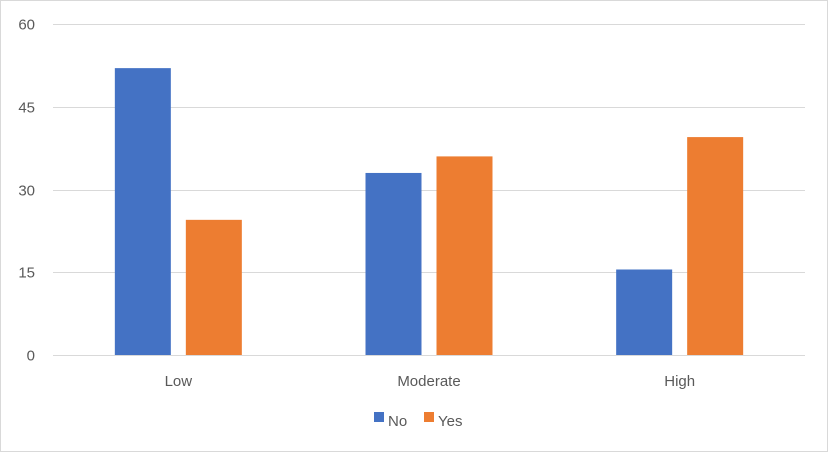 The height and width of the screenshot is (453, 828). I want to click on bar-yes-low, so click(213, 287).